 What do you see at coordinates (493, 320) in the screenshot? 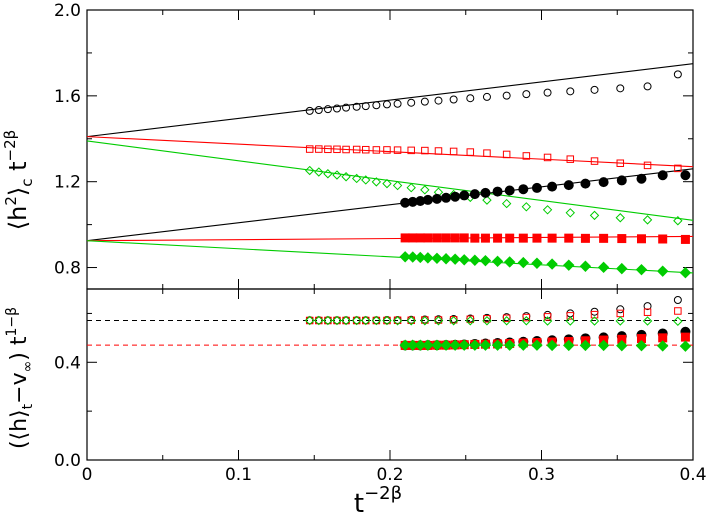
I see `series-open-diamond` at bounding box center [493, 320].